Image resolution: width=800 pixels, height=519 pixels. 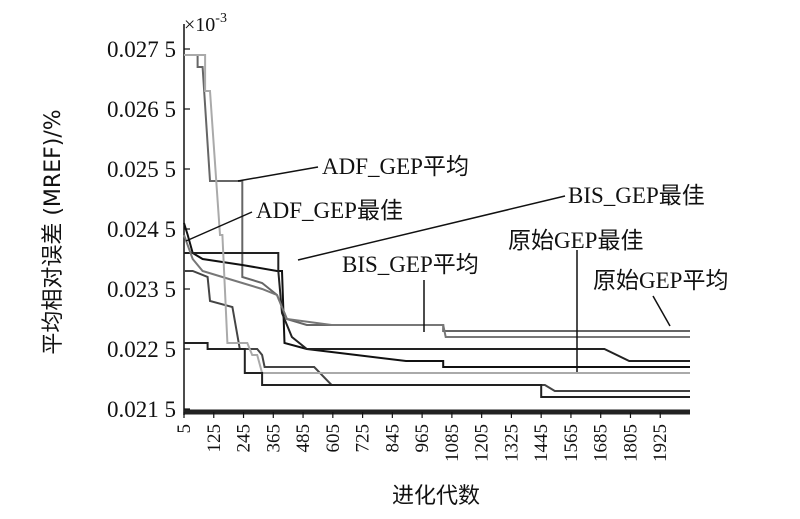 I want to click on x-tick-label: 245, so click(x=244, y=438).